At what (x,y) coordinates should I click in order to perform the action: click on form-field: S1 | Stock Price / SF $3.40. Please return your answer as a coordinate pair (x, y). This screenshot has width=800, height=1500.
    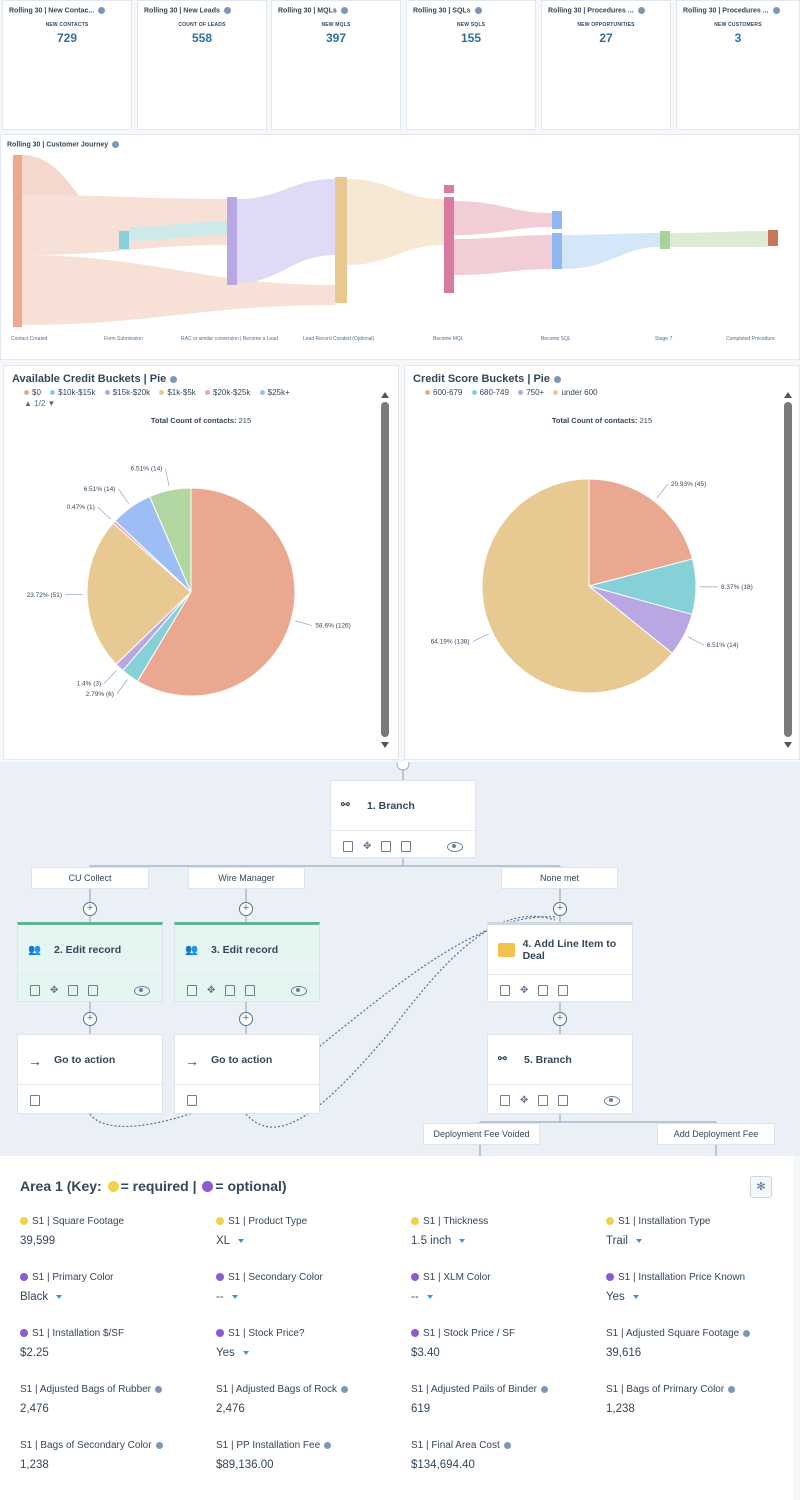
    Looking at the image, I should click on (506, 1343).